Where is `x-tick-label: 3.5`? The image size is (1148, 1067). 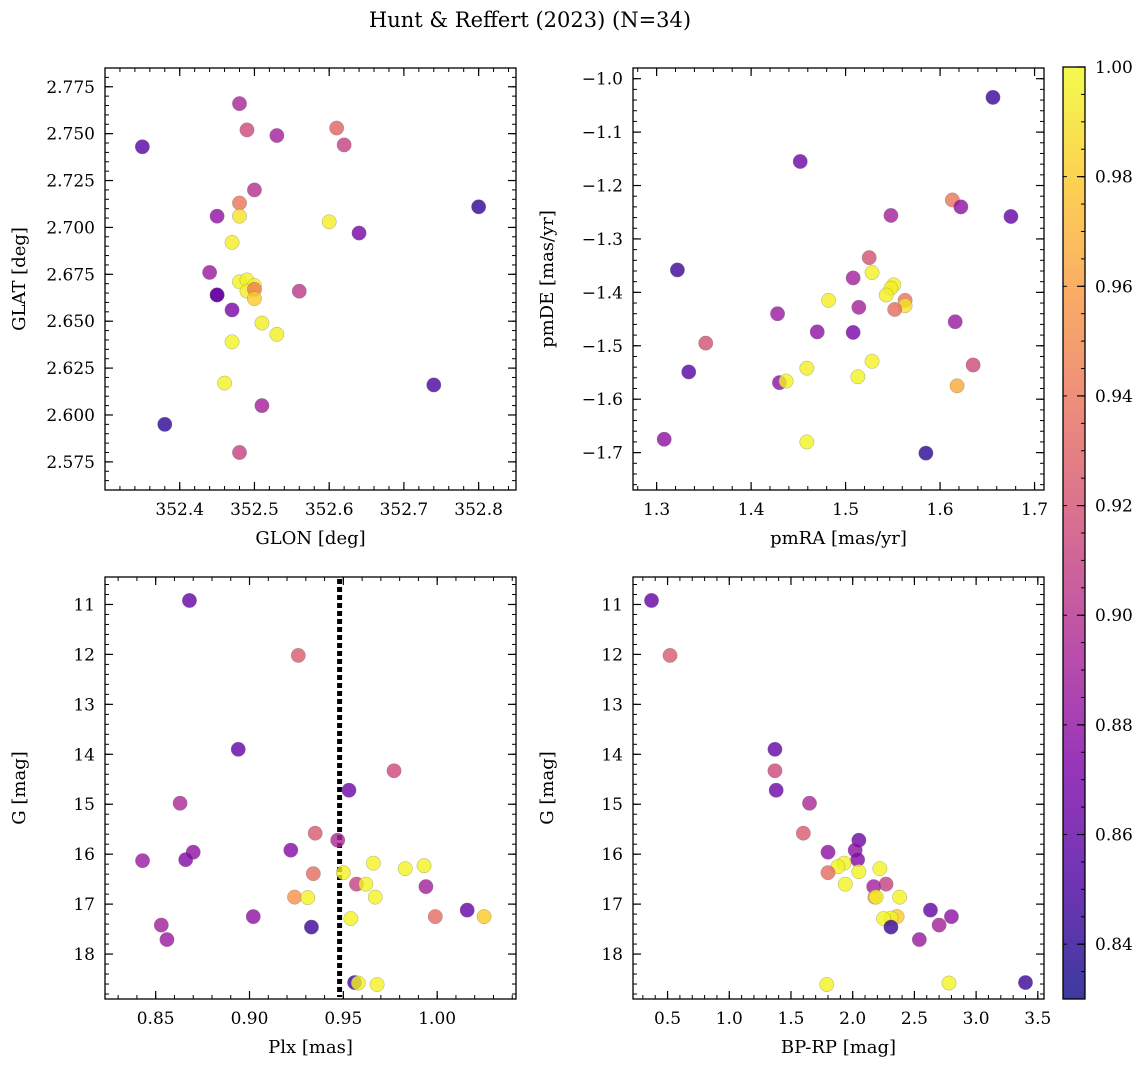
x-tick-label: 3.5 is located at coordinates (1037, 1019).